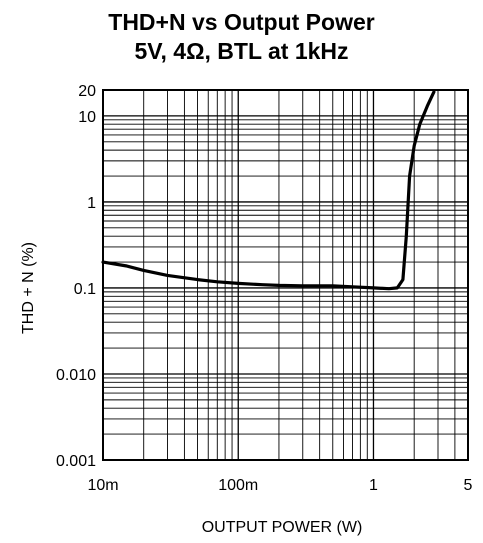 This screenshot has width=483, height=543. Describe the element at coordinates (373, 485) in the screenshot. I see `x-tick-label: 1` at that location.